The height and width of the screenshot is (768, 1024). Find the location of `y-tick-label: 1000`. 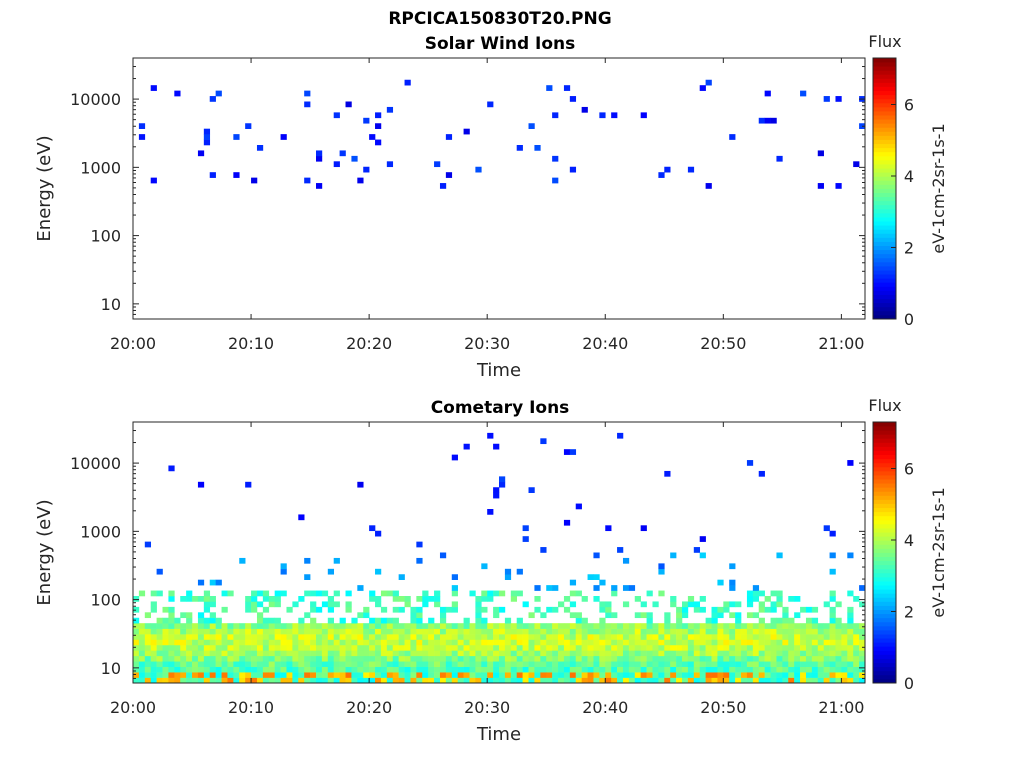

y-tick-label: 1000 is located at coordinates (100, 531).